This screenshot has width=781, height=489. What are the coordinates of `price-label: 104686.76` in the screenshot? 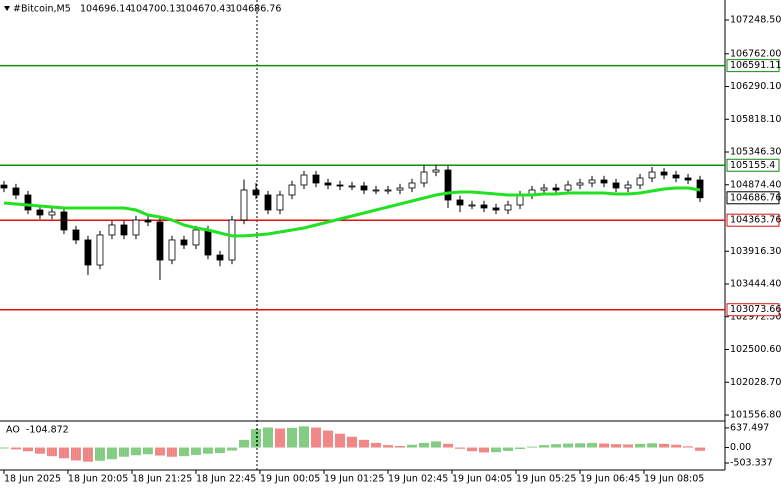 It's located at (755, 197).